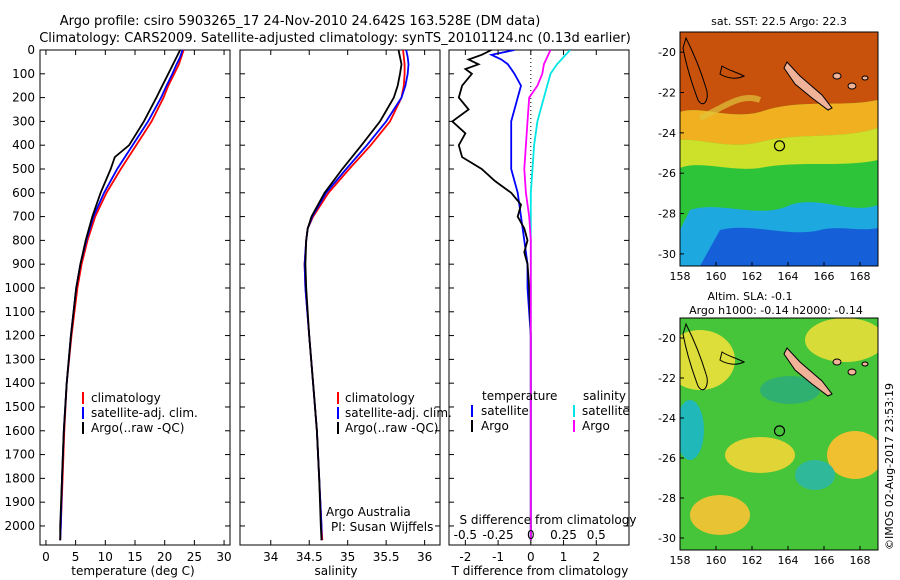  What do you see at coordinates (716, 276) in the screenshot?
I see `map-xtick-label: 160` at bounding box center [716, 276].